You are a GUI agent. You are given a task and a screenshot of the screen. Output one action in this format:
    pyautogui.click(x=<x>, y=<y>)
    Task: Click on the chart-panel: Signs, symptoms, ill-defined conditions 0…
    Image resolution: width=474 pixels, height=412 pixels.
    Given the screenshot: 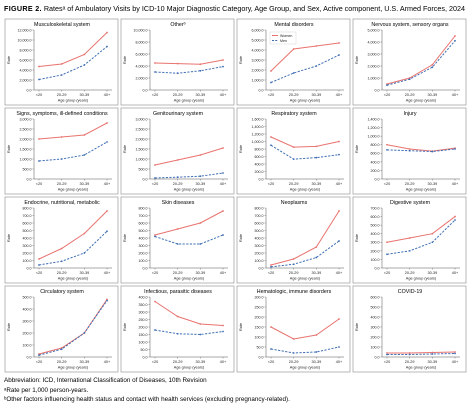 What is the action you would take?
    pyautogui.click(x=61, y=151)
    